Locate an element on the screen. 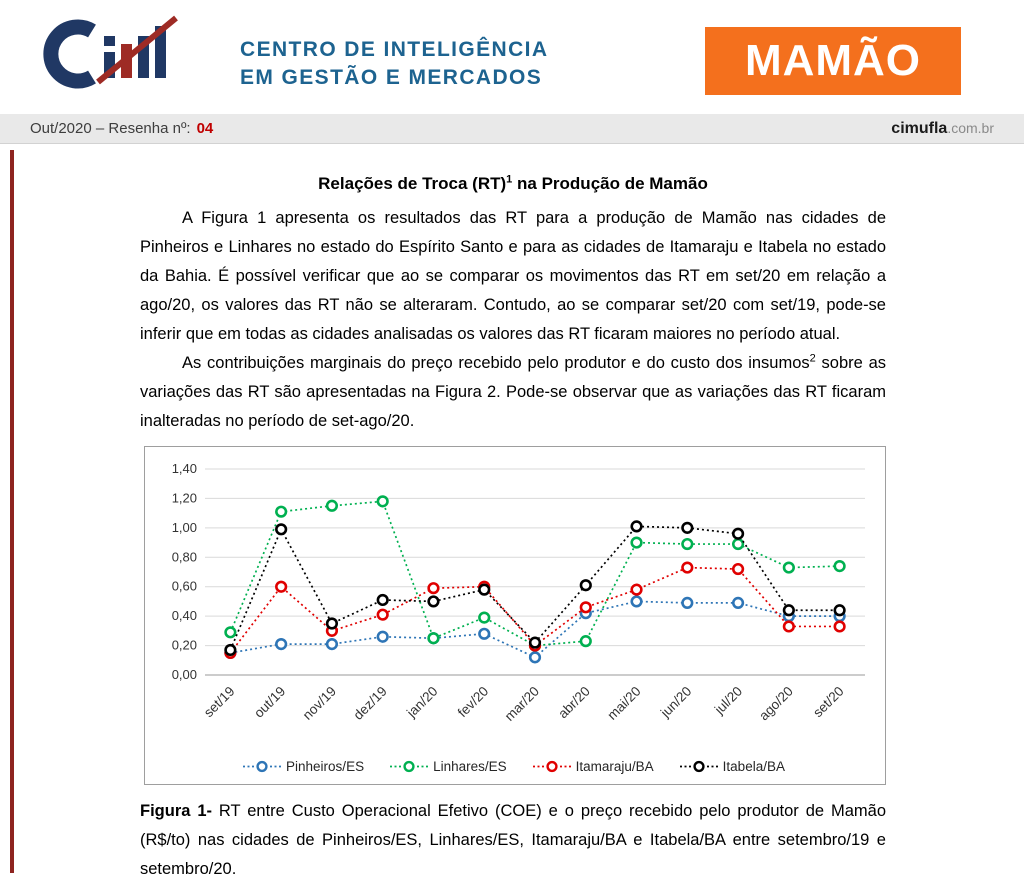  y-axis-label: 0,00 is located at coordinates (184, 674).